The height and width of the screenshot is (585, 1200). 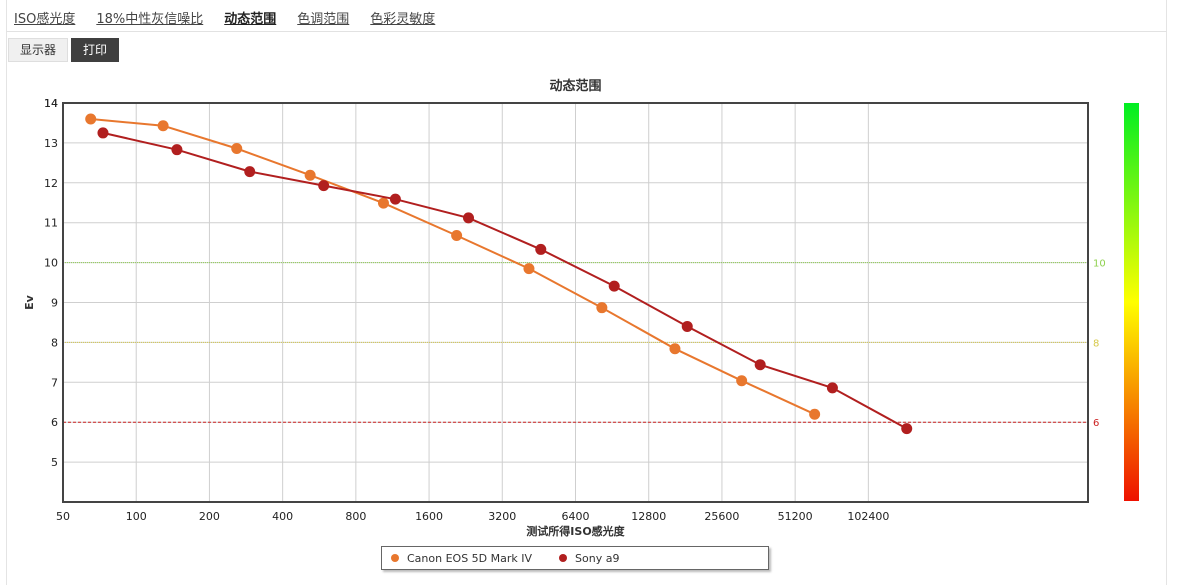 I want to click on main-tabs: ISO感光度 18%中性灰信噪比 动态范围 色调范围 色彩灵敏度, so click(x=224, y=18).